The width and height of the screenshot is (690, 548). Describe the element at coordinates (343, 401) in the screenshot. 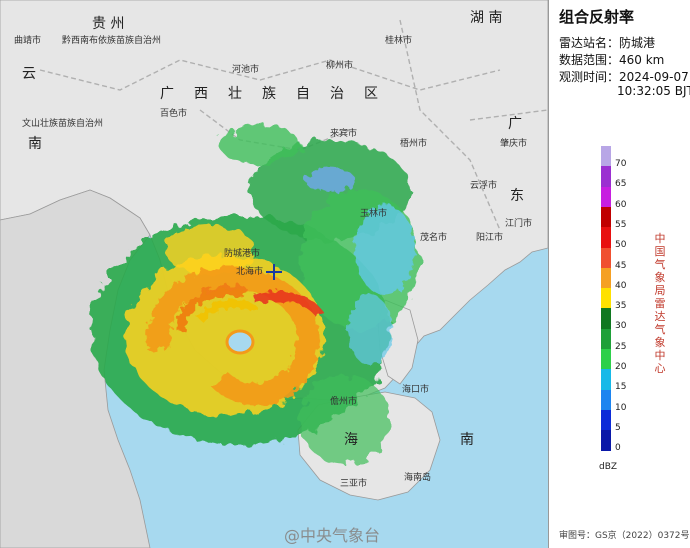

I see `label-danzhou: 儋州市` at that location.